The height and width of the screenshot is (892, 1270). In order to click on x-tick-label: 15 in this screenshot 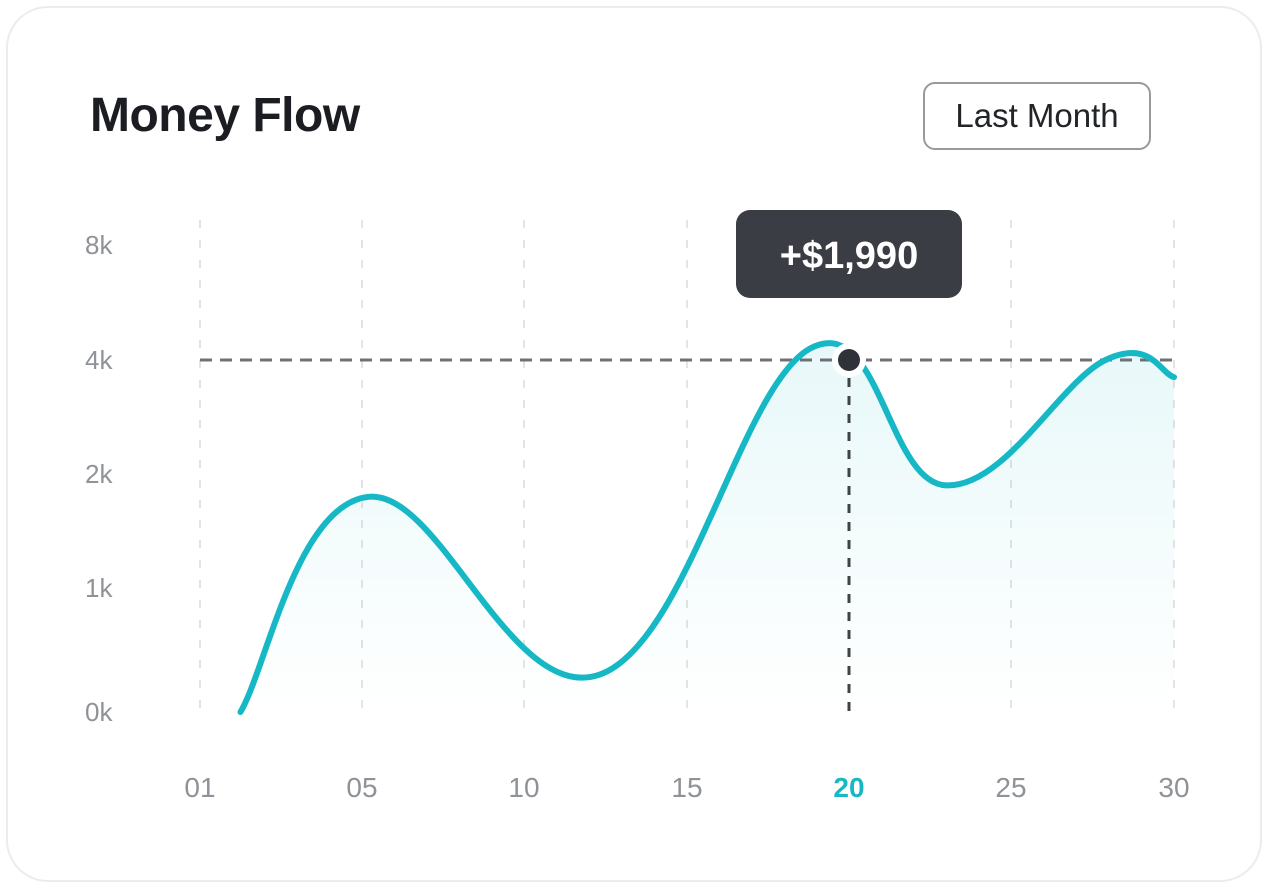, I will do `click(686, 787)`.